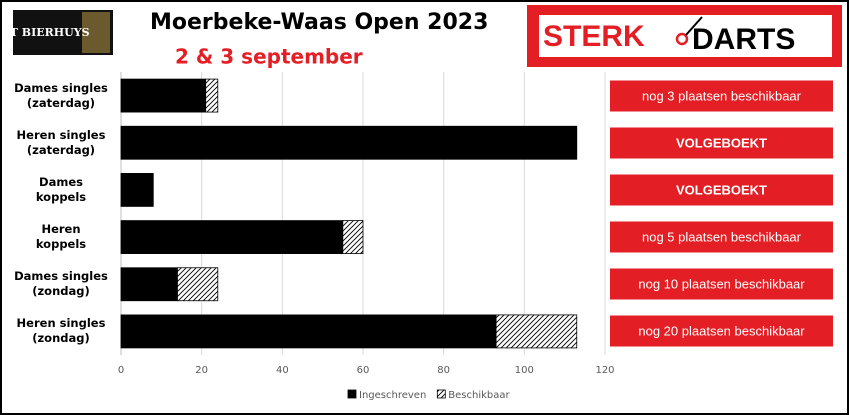  I want to click on y-tick-label: Heren koppels, so click(61, 237).